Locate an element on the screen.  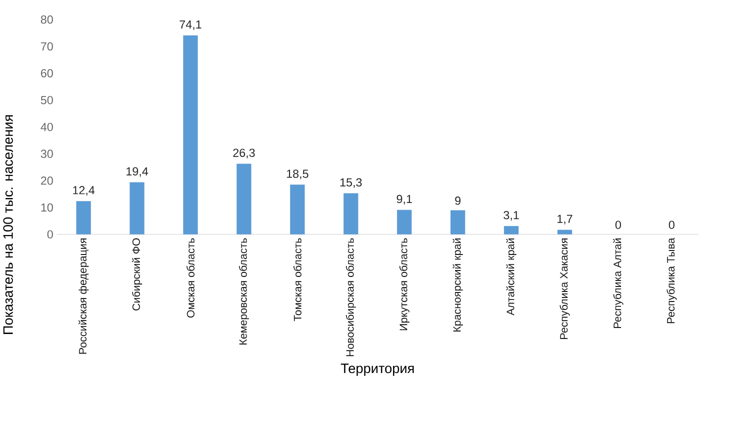
x-tick-label: Республика Тыва is located at coordinates (671, 280).